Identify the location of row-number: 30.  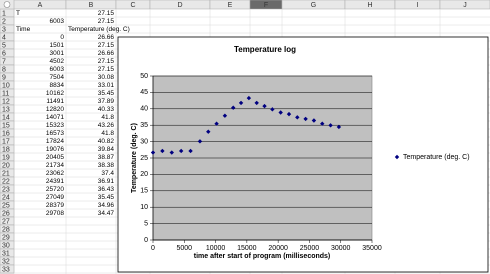
(6, 245).